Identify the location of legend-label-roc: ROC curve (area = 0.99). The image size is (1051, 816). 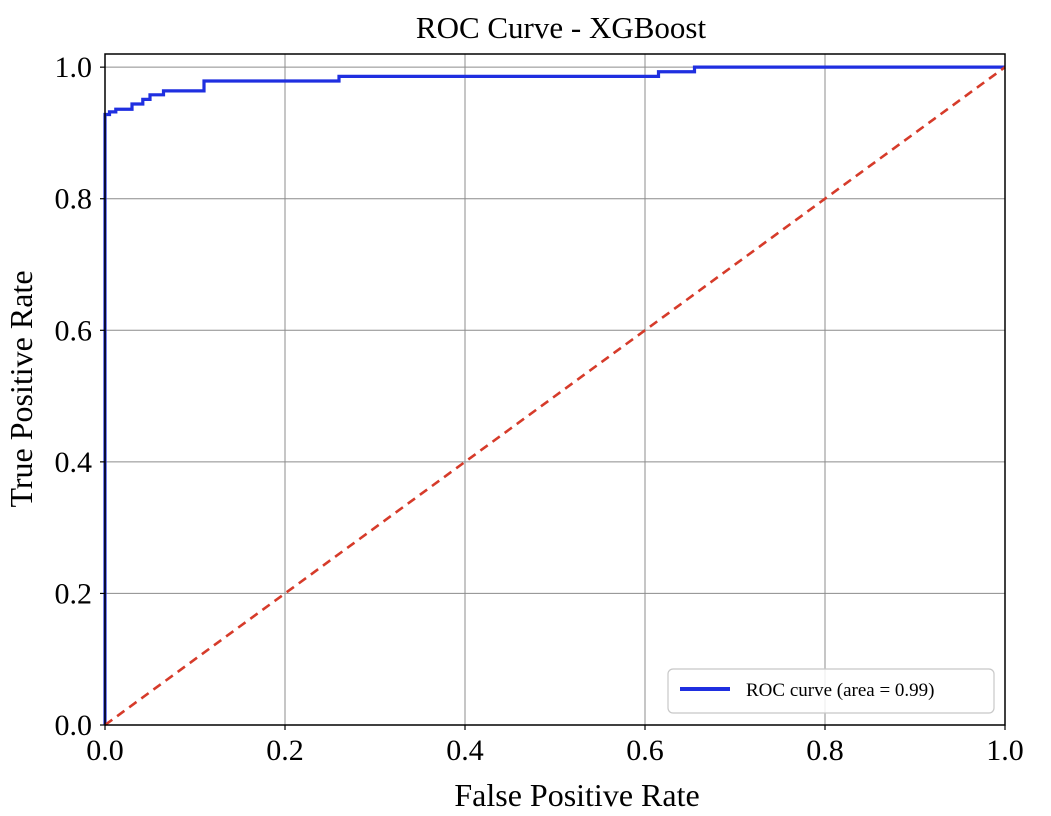
(840, 690).